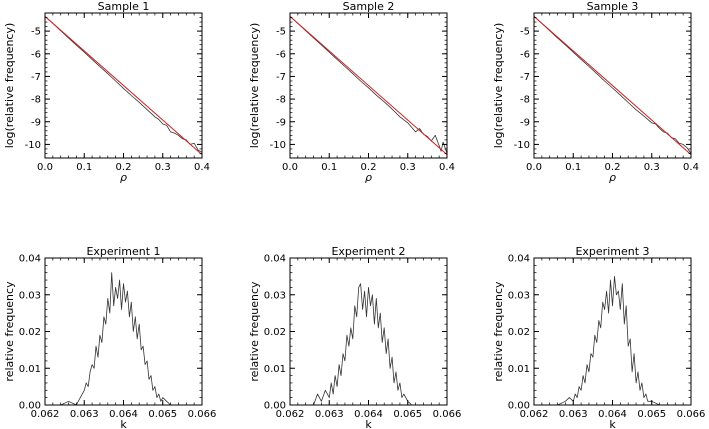 This screenshot has width=709, height=429. What do you see at coordinates (613, 6) in the screenshot?
I see `chart-title: Sample 3` at bounding box center [613, 6].